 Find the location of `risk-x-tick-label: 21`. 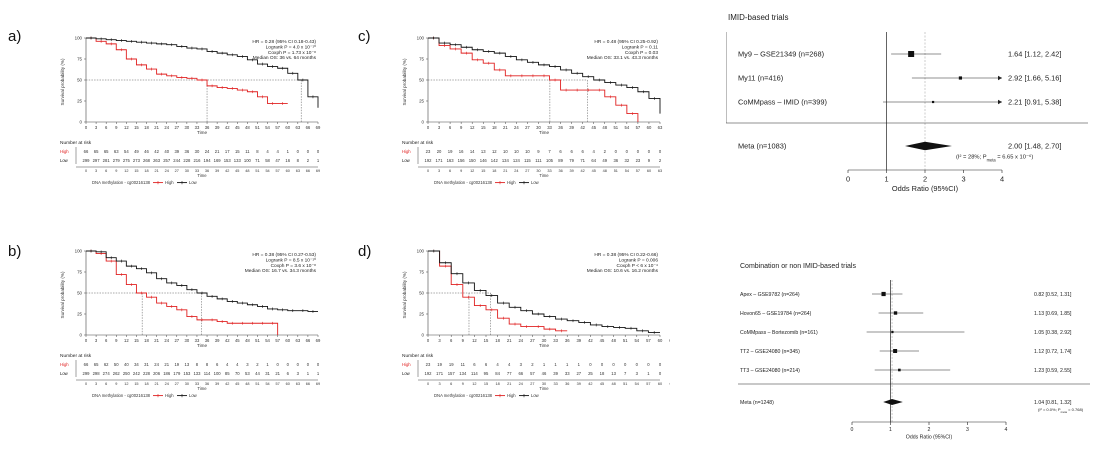

risk-x-tick-label: 21 is located at coordinates (156, 171).